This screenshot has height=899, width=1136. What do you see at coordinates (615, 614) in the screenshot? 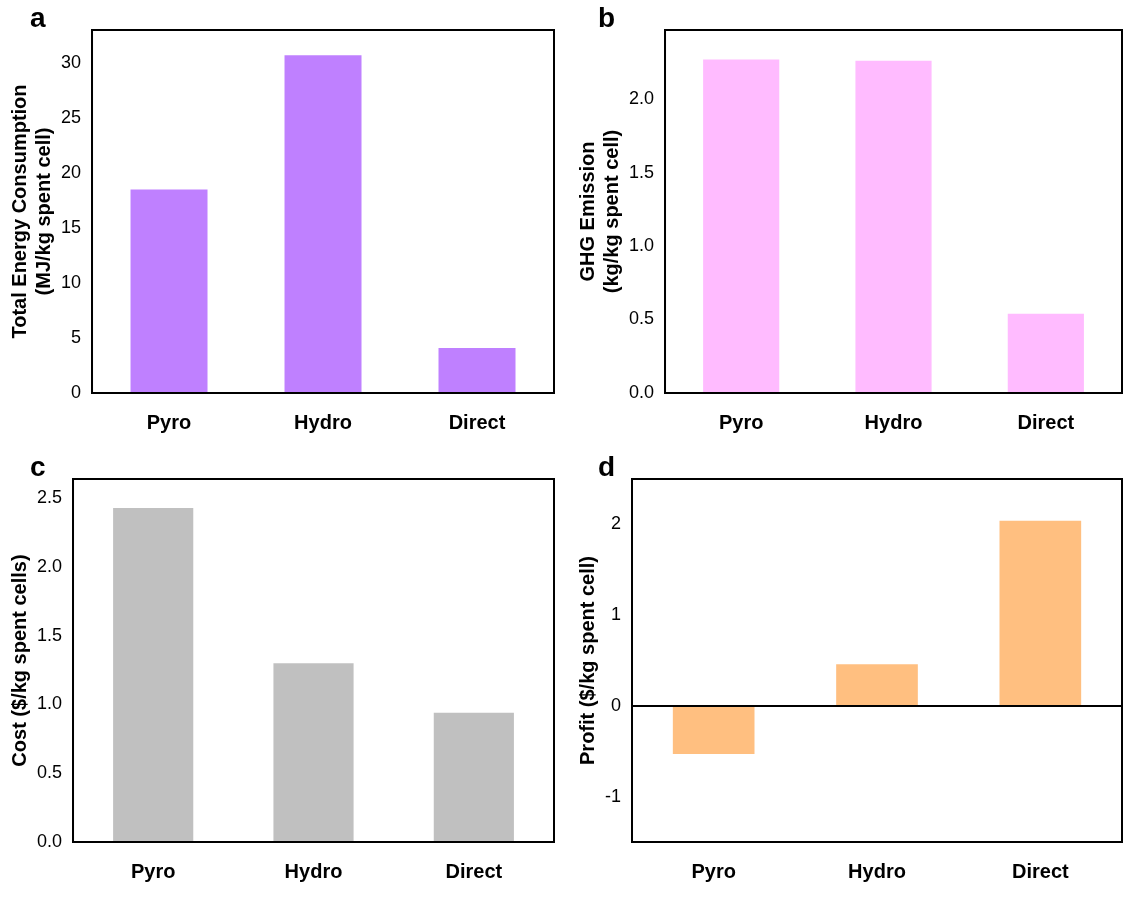
I see `y-tick-label: 1` at bounding box center [615, 614].